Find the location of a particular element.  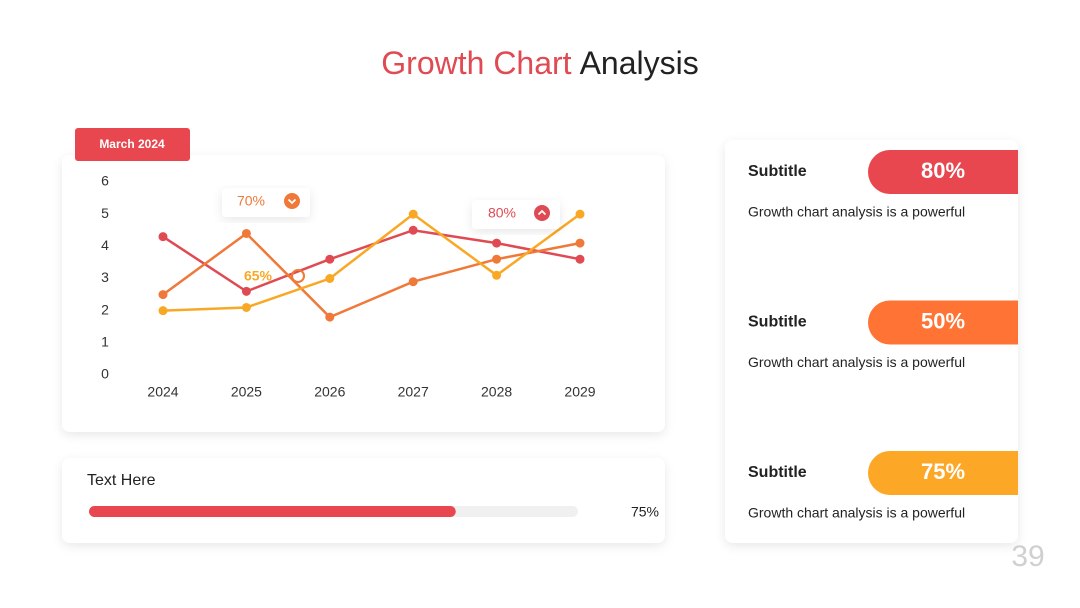

progress-label: Text Here is located at coordinates (121, 480).